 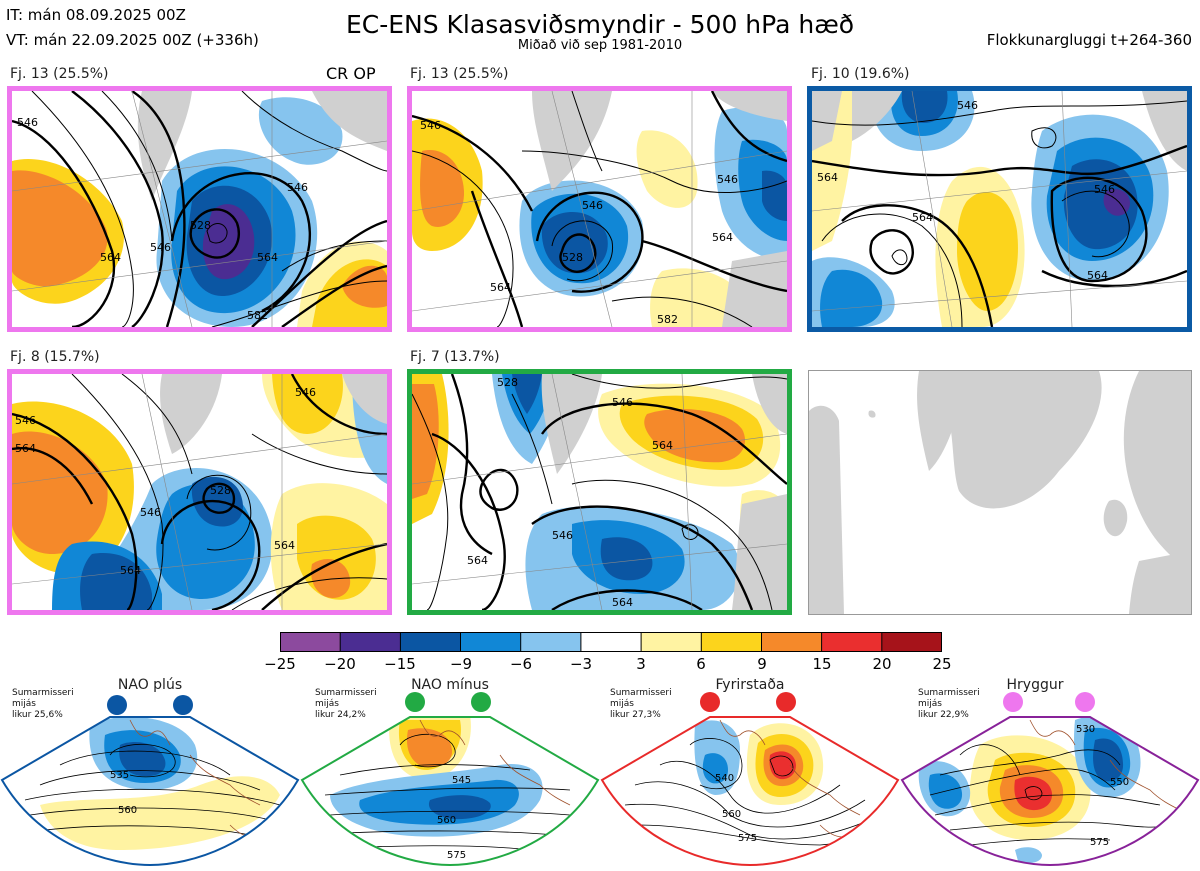 What do you see at coordinates (340, 664) in the screenshot?
I see `colorbar-tick: −20` at bounding box center [340, 664].